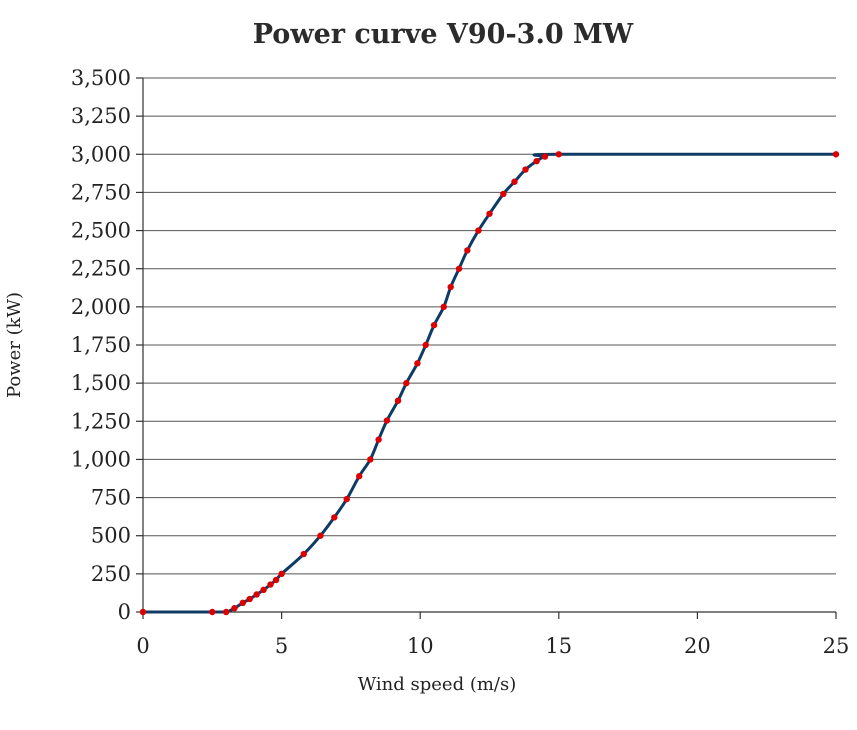 This screenshot has height=730, width=857. Describe the element at coordinates (101, 78) in the screenshot. I see `y-tick-label: 3,500` at that location.